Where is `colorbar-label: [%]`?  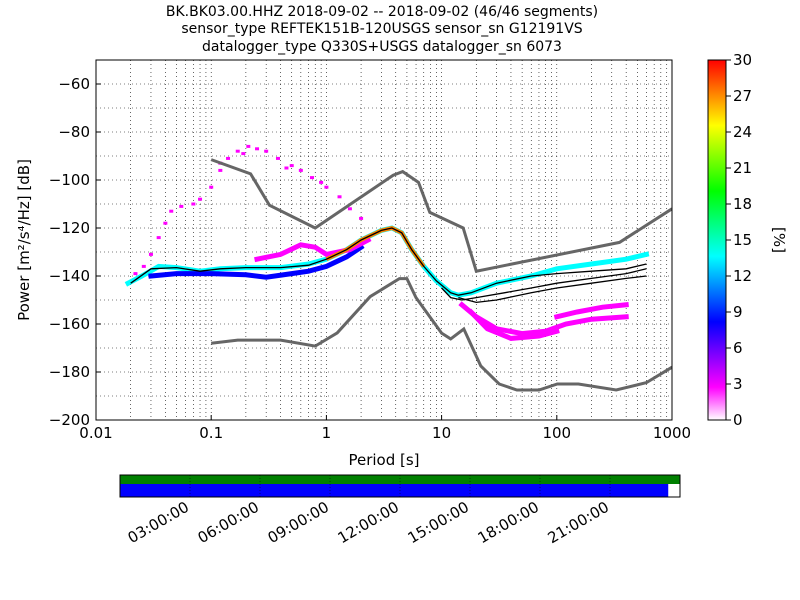
colorbar-label: [%] is located at coordinates (779, 240).